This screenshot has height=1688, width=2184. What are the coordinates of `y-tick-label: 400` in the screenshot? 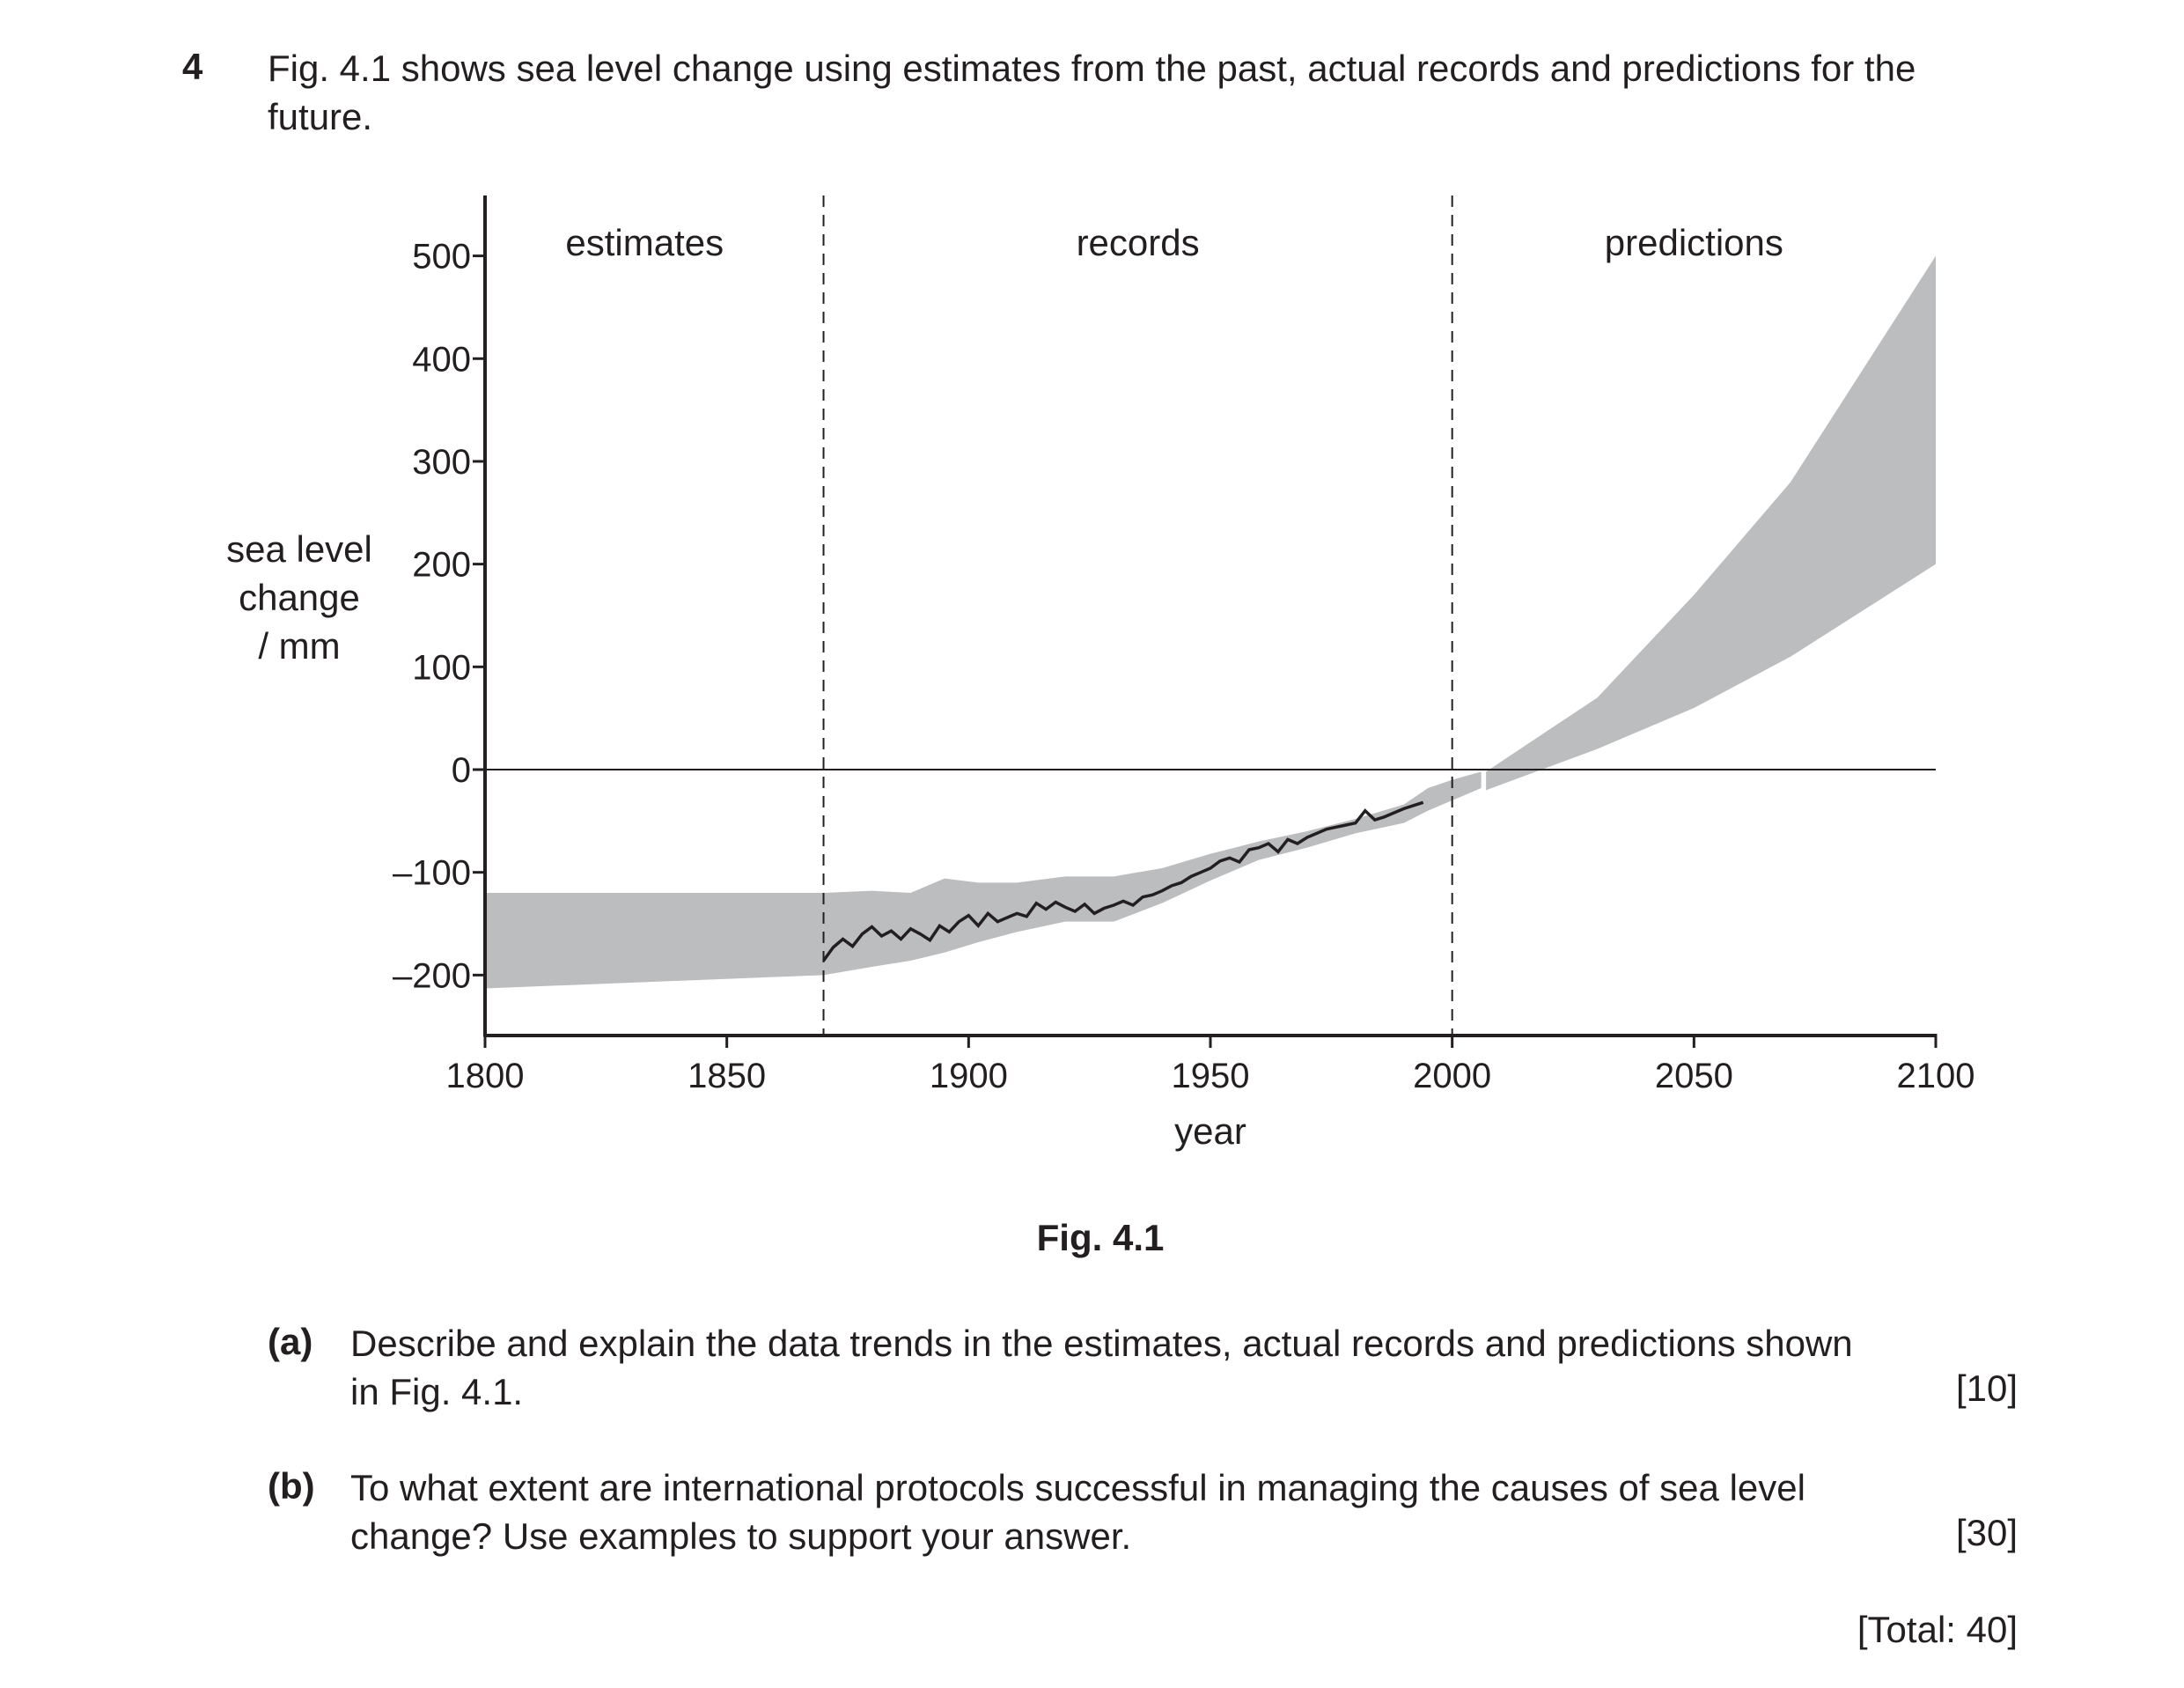 It's located at (441, 359).